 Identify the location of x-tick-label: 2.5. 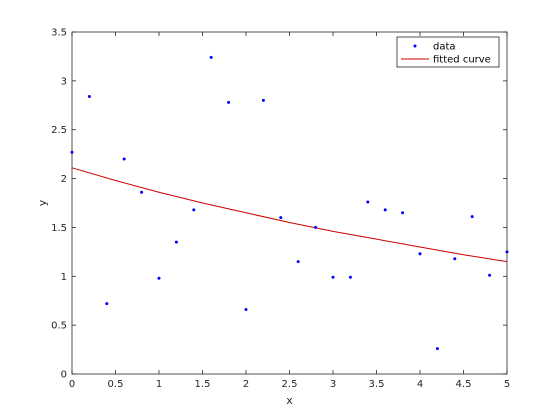
(290, 384).